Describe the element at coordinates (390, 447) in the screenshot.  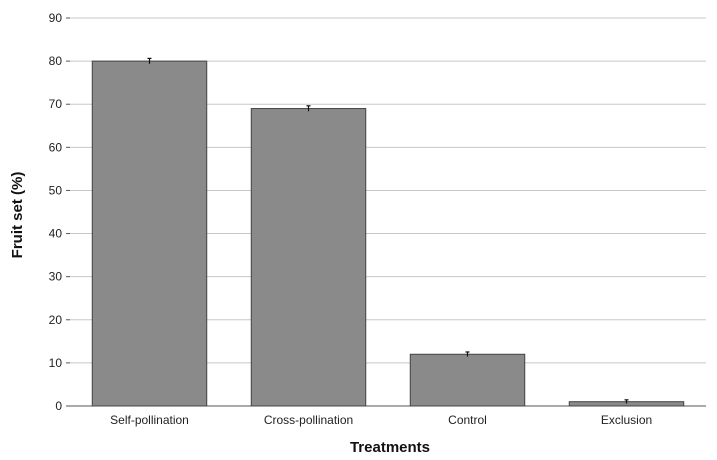
I see `x-axis-title: Treatments` at that location.